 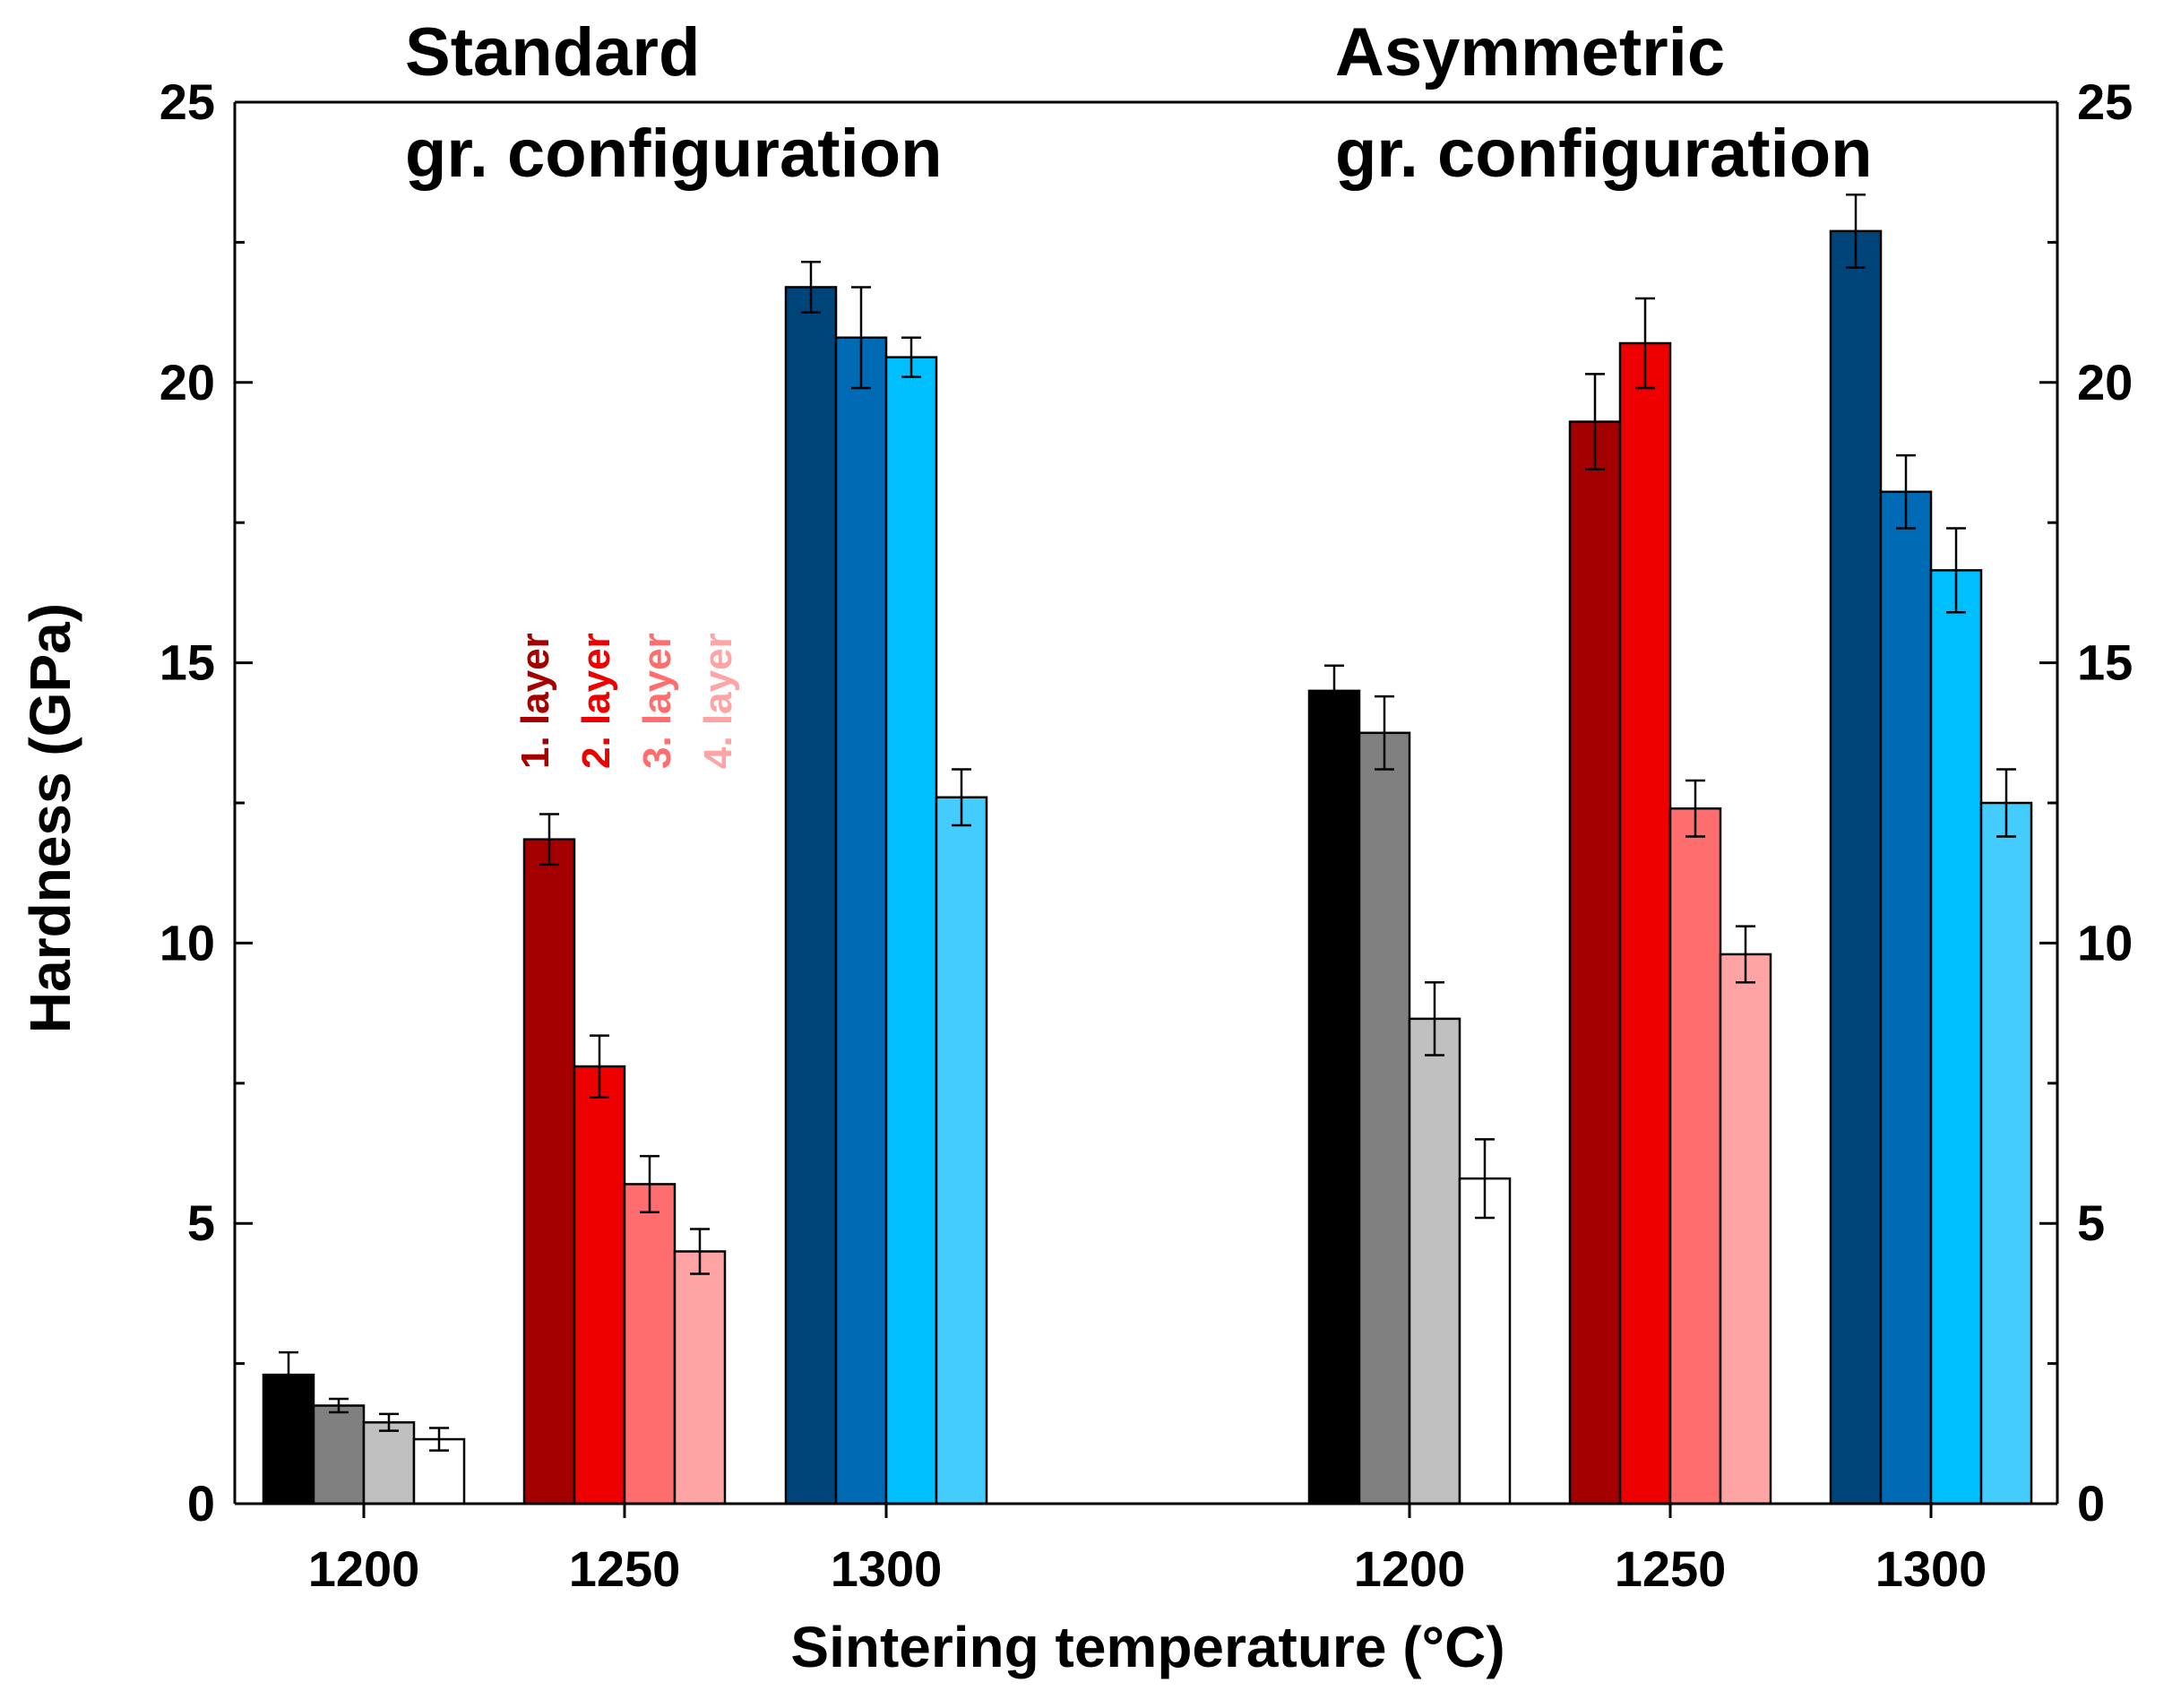 What do you see at coordinates (626, 701) in the screenshot?
I see `layer-legend: 1. layer 2. layer 3. layer 4. layer` at bounding box center [626, 701].